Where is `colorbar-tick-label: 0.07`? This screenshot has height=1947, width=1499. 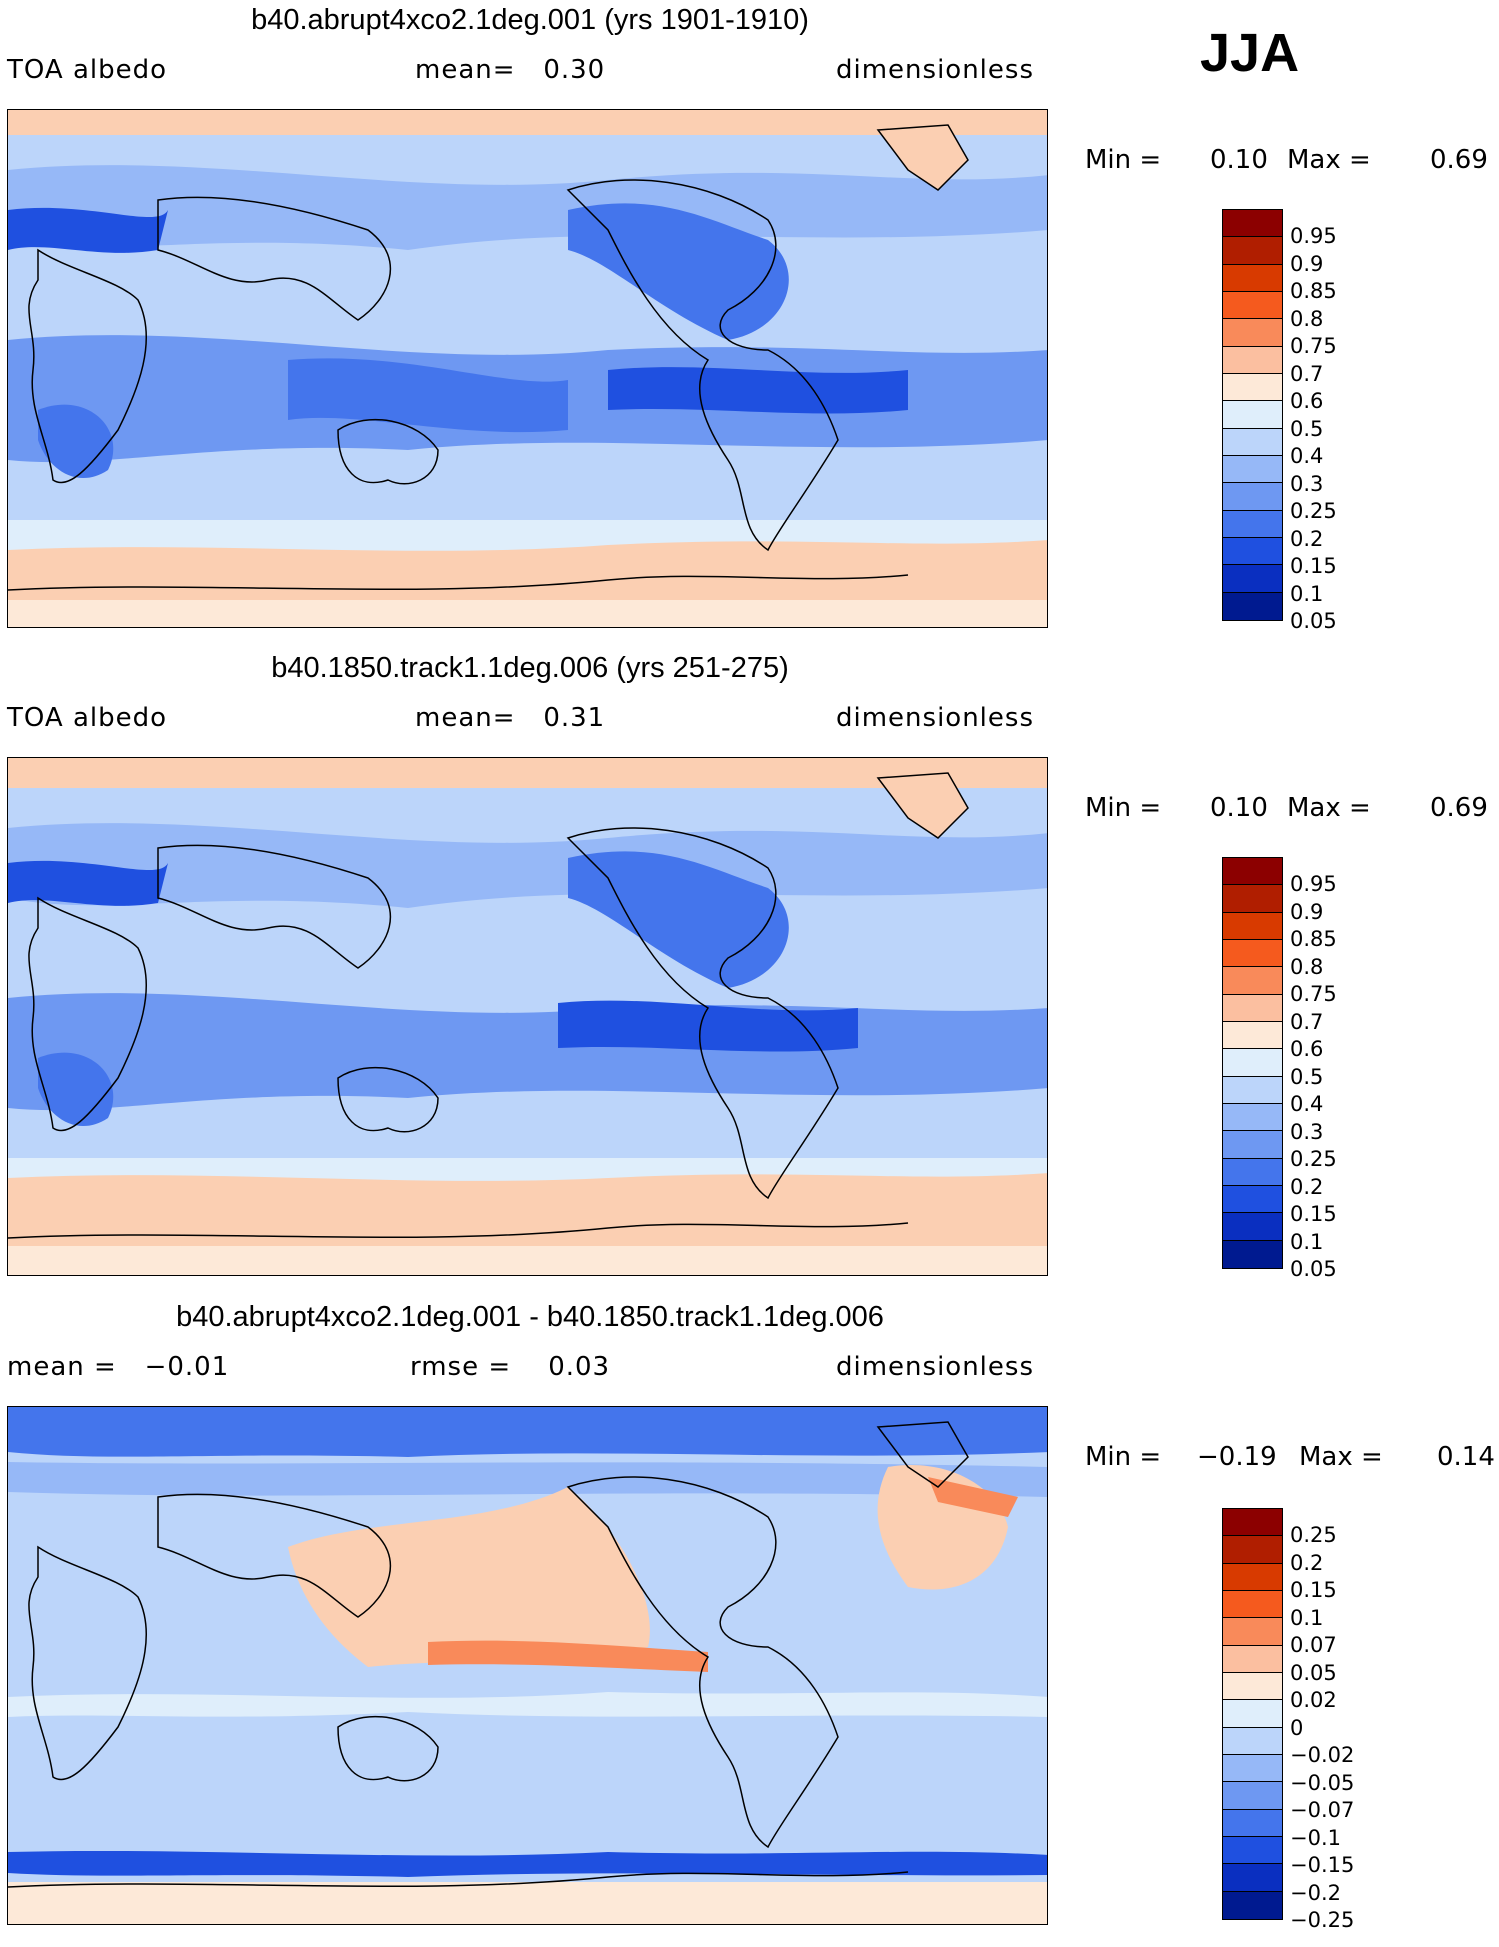 colorbar-tick-label: 0.07 is located at coordinates (1313, 1645).